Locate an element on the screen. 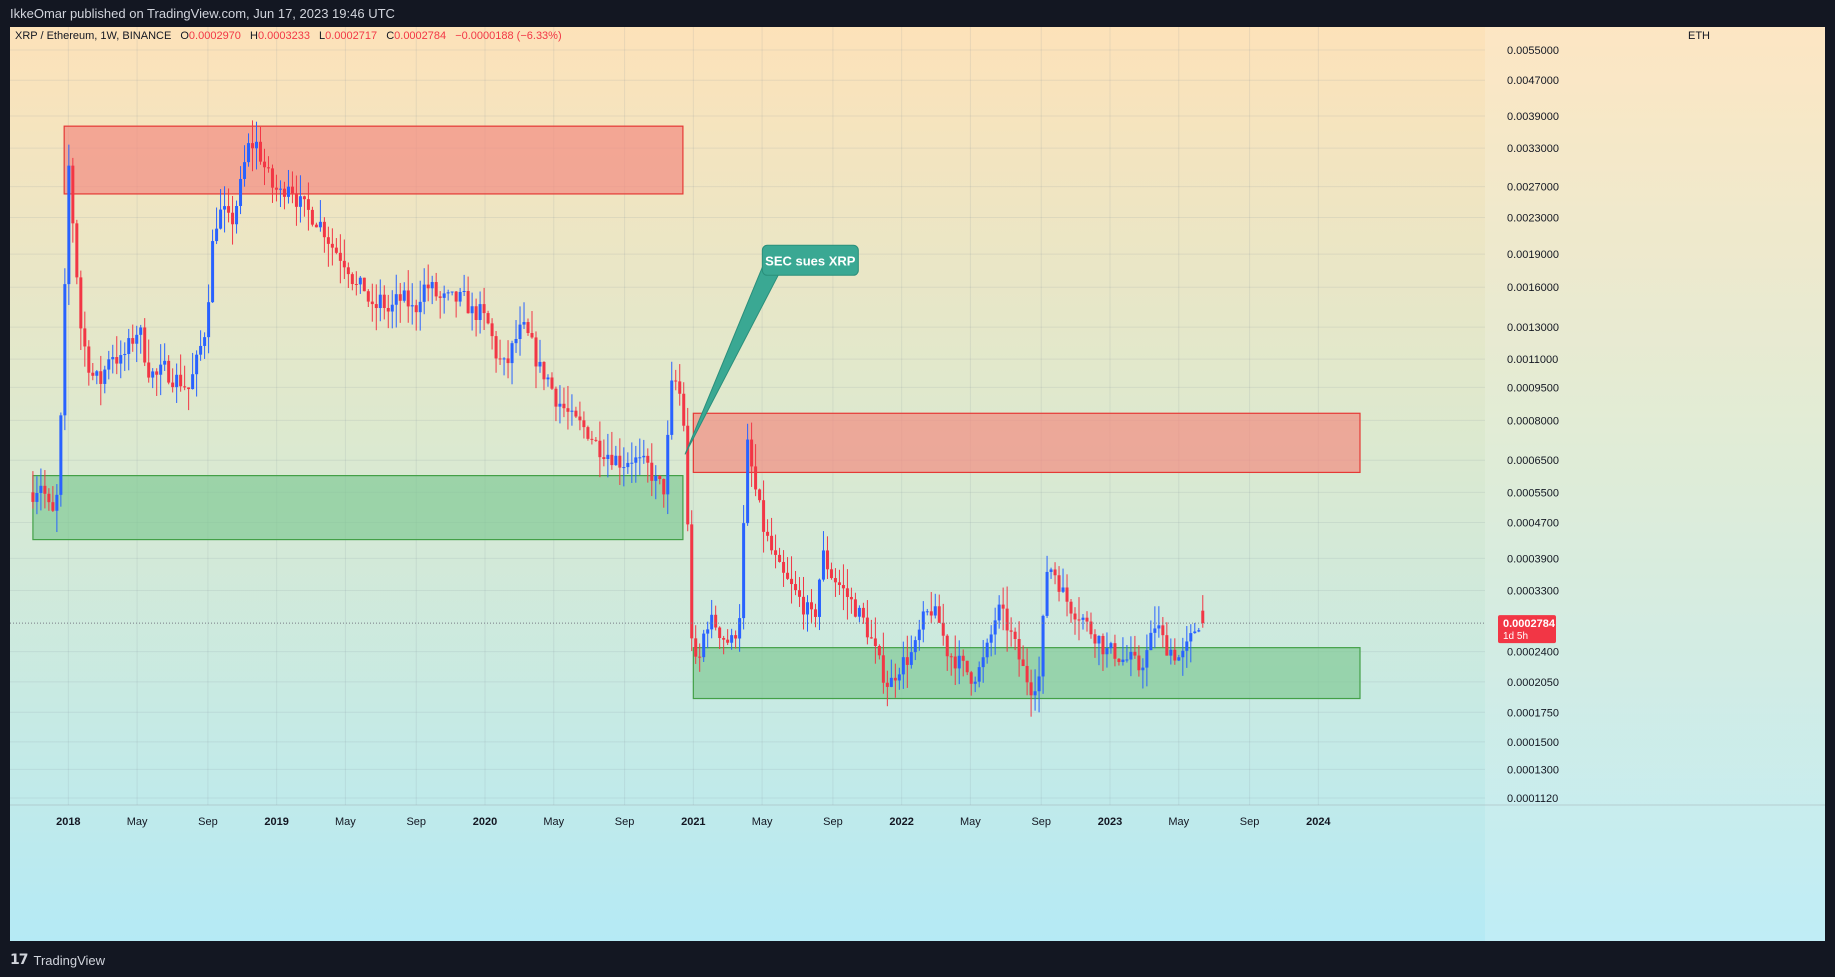 The image size is (1835, 977). brand-logo: 17 TradingView is located at coordinates (57, 960).